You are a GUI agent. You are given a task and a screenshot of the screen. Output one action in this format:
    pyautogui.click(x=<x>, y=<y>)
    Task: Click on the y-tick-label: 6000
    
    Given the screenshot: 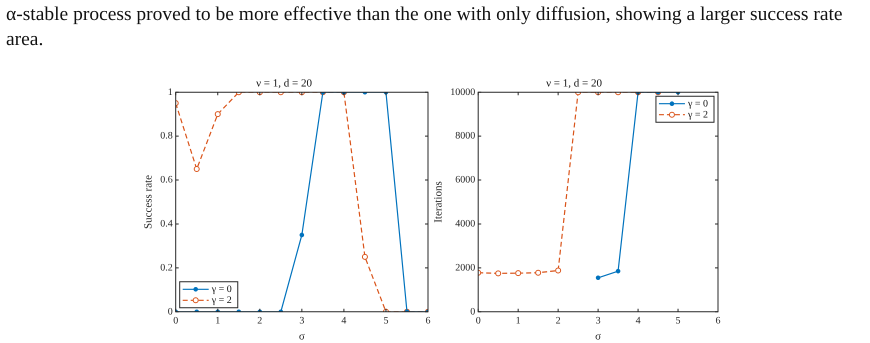 What is the action you would take?
    pyautogui.click(x=465, y=180)
    